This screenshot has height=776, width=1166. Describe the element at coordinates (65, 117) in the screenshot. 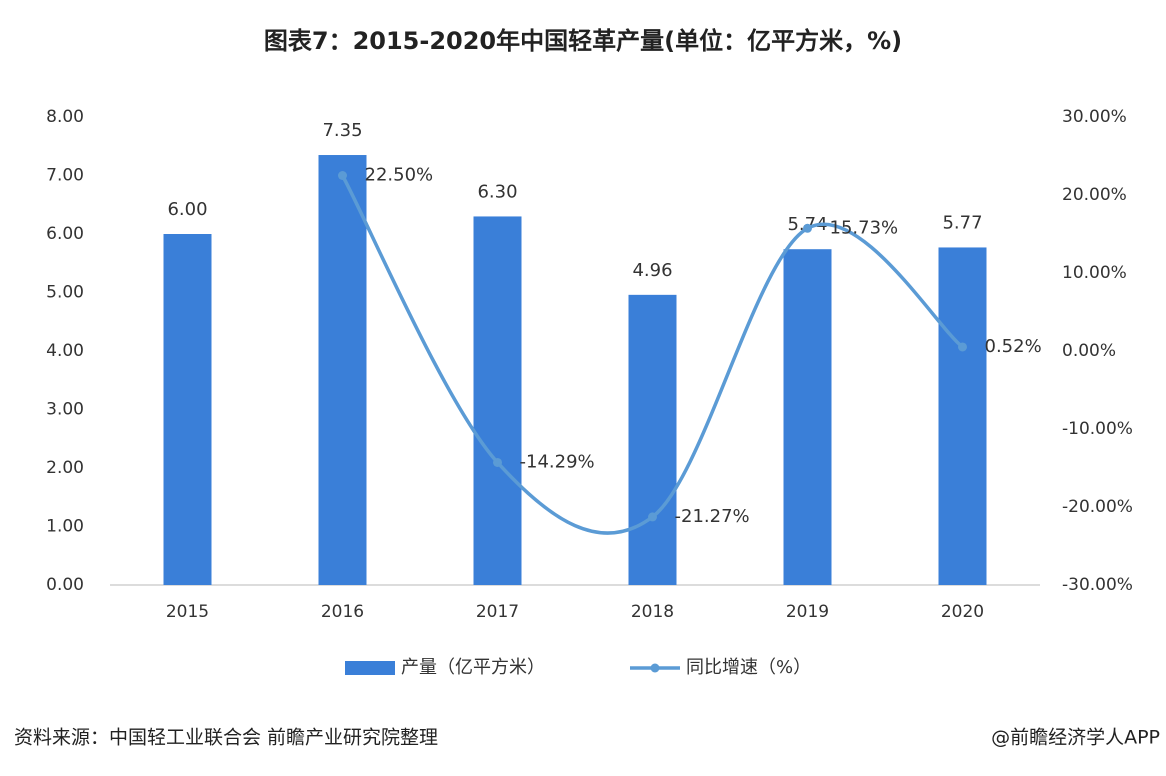

I see `y-tick-label: 8.00` at that location.